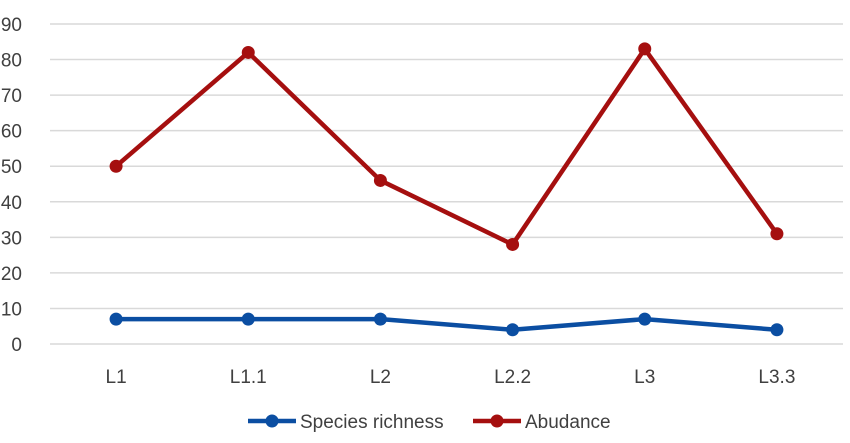 The height and width of the screenshot is (443, 850). Describe the element at coordinates (11, 309) in the screenshot. I see `y-tick-label: 10` at that location.